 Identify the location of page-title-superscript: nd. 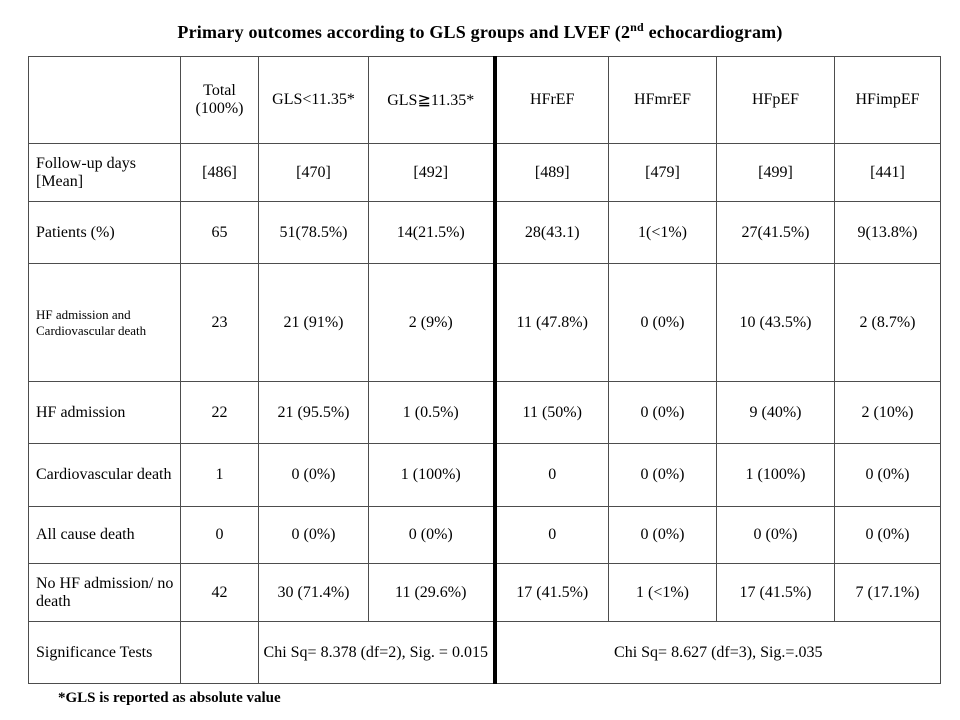
(637, 27).